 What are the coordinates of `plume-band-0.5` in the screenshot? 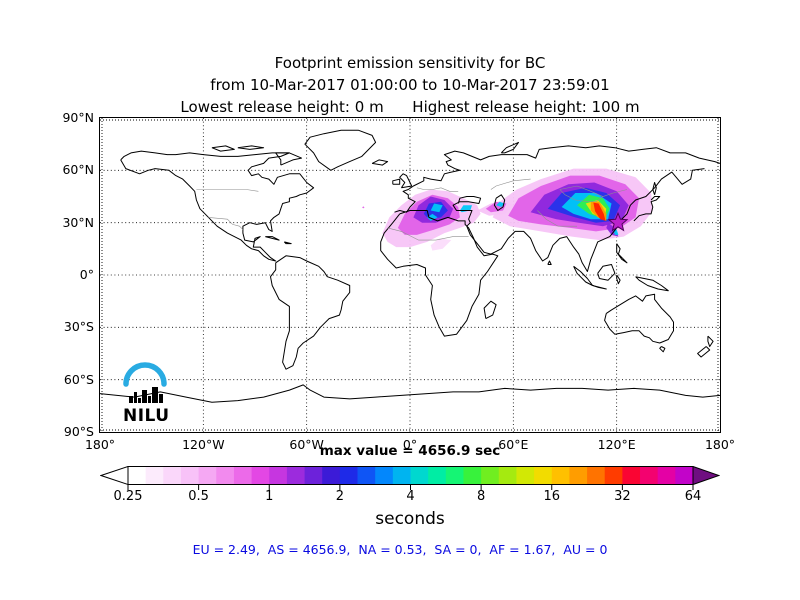 It's located at (363, 207).